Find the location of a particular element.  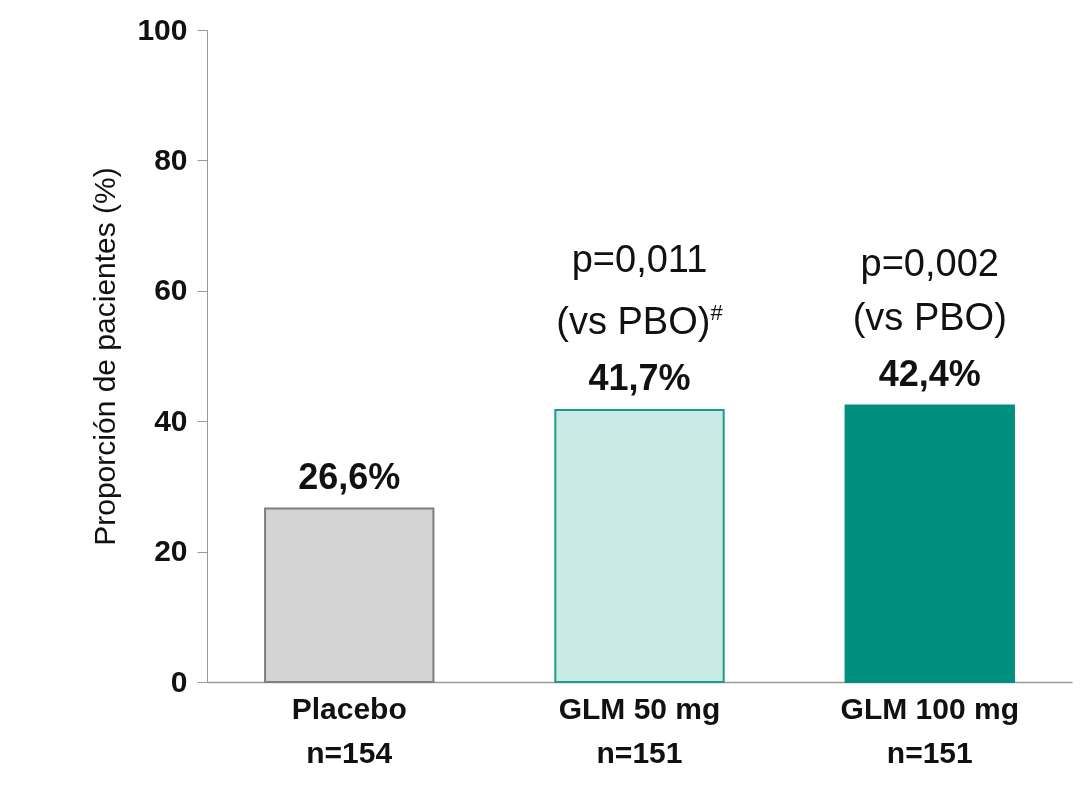

x-tick-label: GLM 100 mg n=151 is located at coordinates (929, 730).